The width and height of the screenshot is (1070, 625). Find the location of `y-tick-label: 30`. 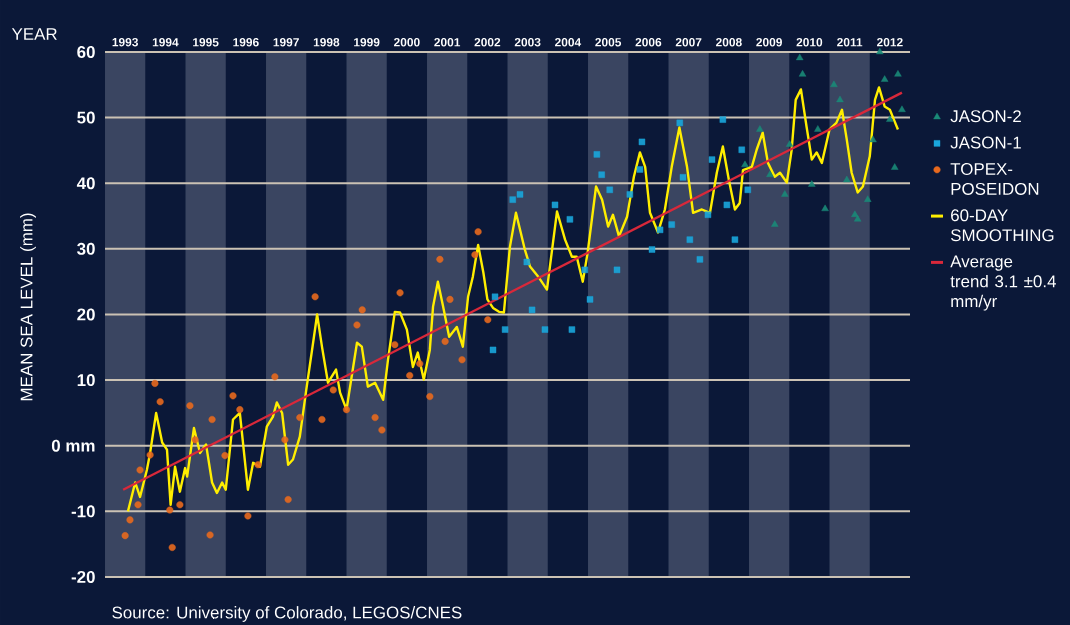

y-tick-label: 30 is located at coordinates (86, 248).